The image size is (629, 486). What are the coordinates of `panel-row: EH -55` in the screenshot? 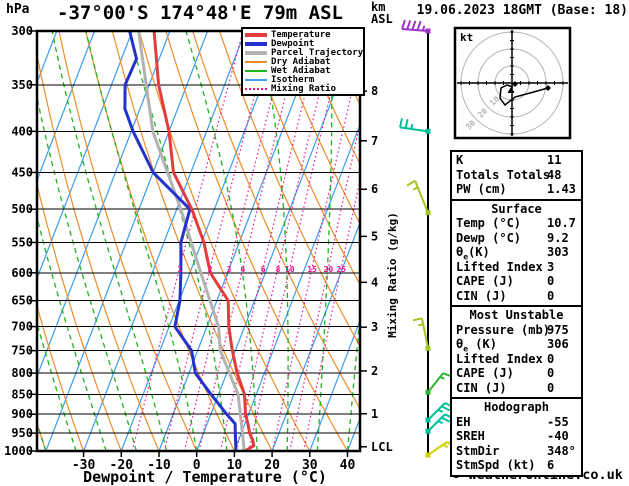 It's located at (516, 422).